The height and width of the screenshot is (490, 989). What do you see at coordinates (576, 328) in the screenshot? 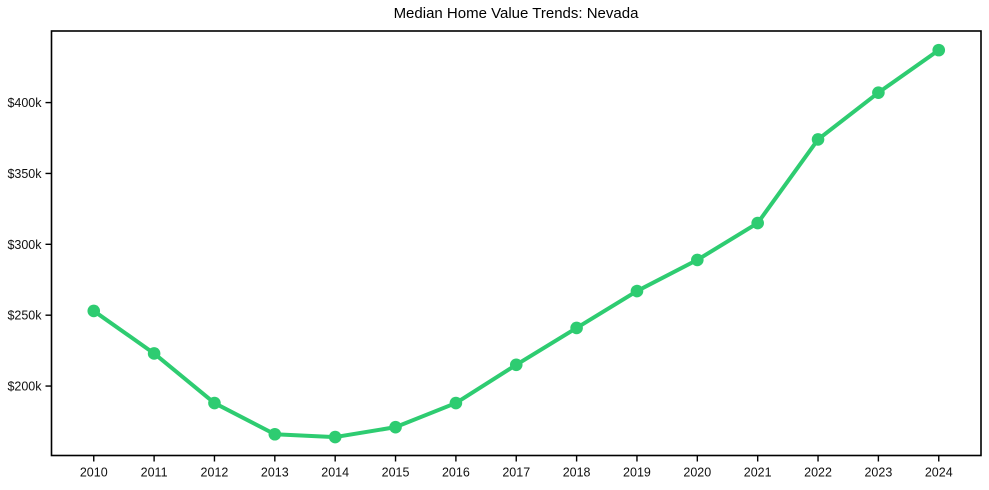
I see `data-point-2018` at bounding box center [576, 328].